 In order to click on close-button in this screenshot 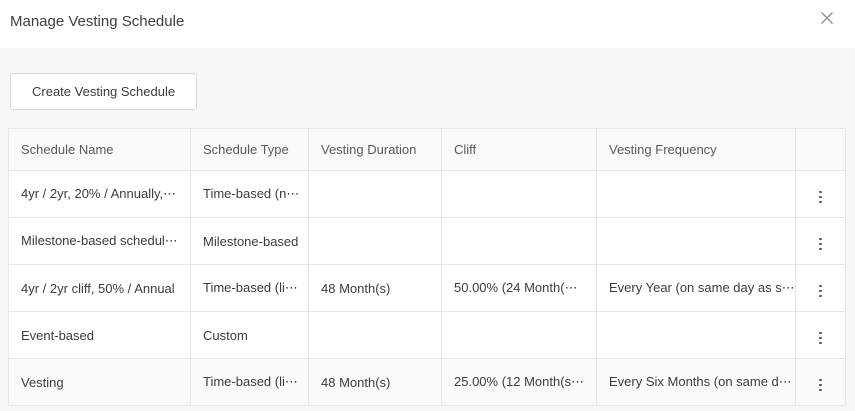, I will do `click(827, 18)`.